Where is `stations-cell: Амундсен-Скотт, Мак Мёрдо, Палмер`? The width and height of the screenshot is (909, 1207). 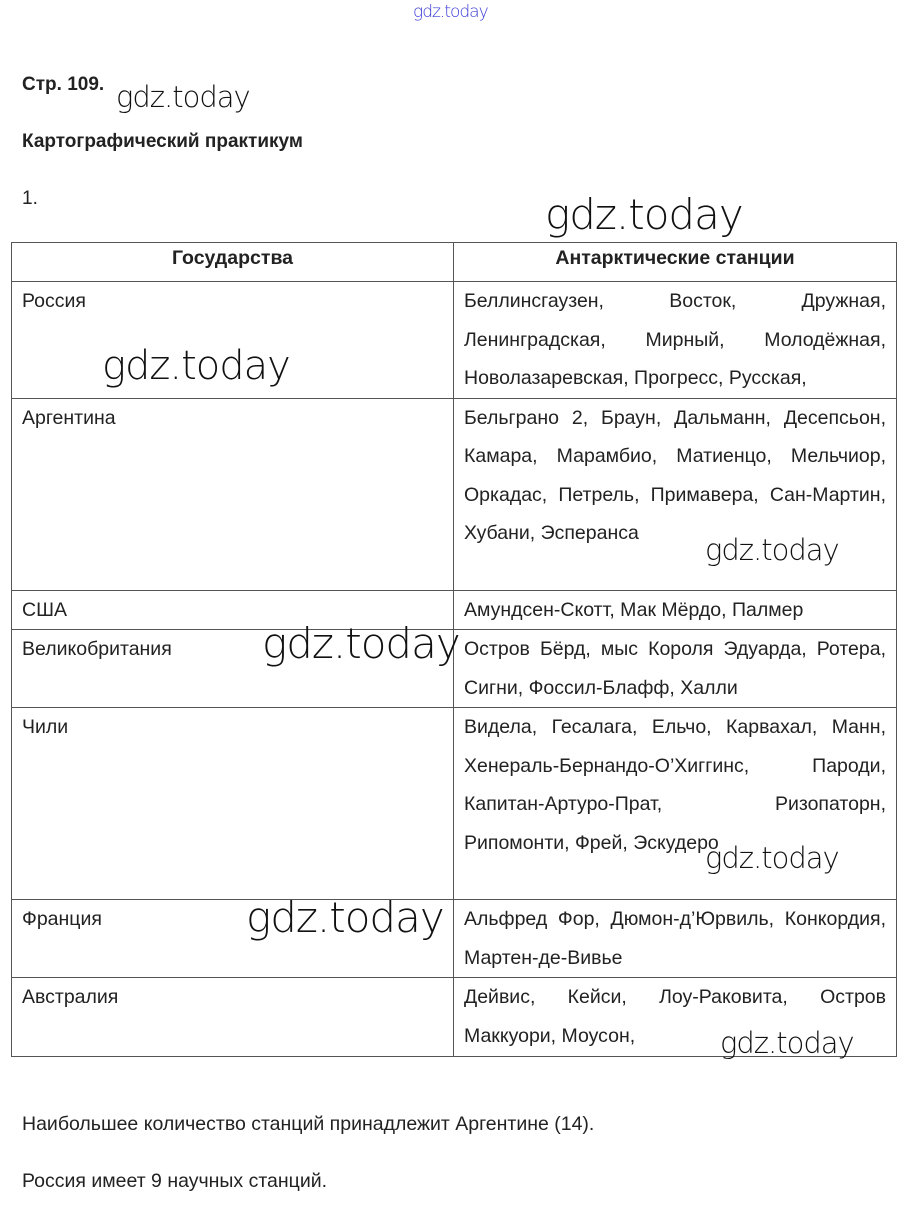
stations-cell: Амундсен-Скотт, Мак Мёрдо, Палмер is located at coordinates (675, 609).